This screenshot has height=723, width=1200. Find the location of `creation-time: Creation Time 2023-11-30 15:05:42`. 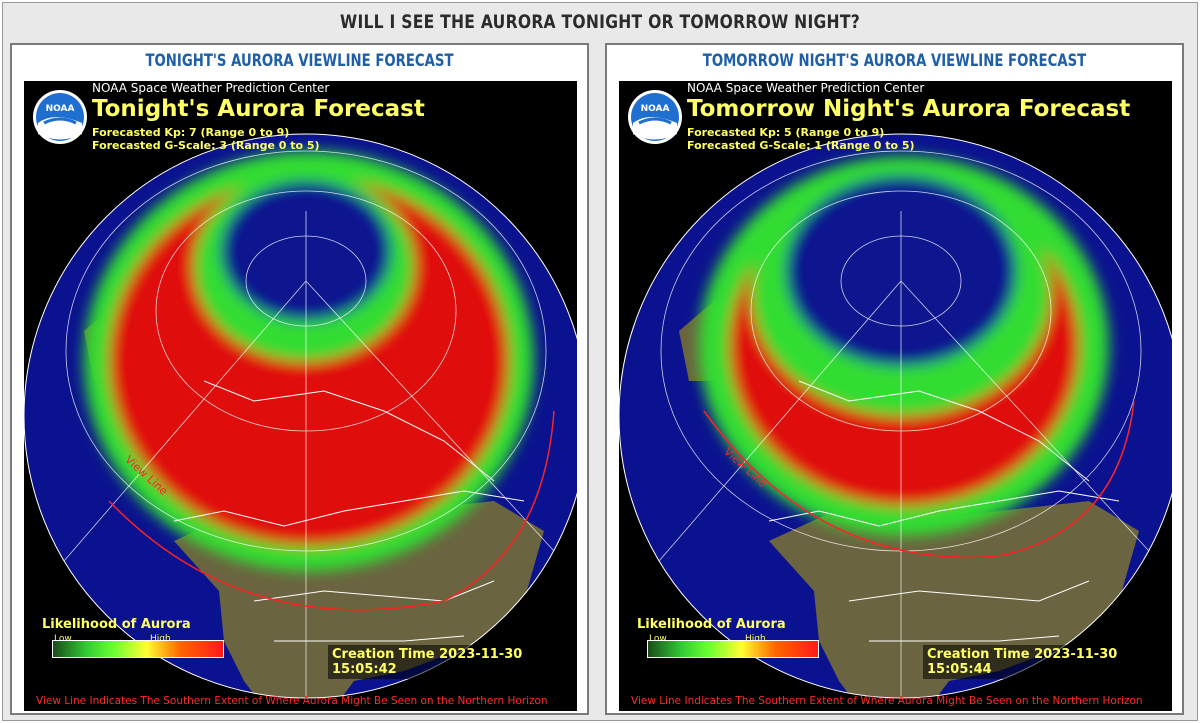

creation-time: Creation Time 2023-11-30 15:05:42 is located at coordinates (452, 662).